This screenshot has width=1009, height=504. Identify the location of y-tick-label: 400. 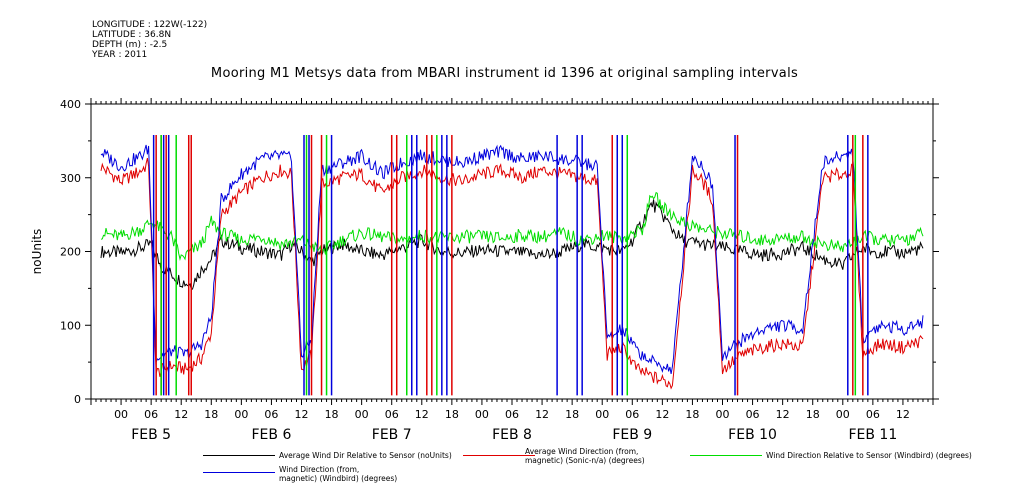
(70, 104).